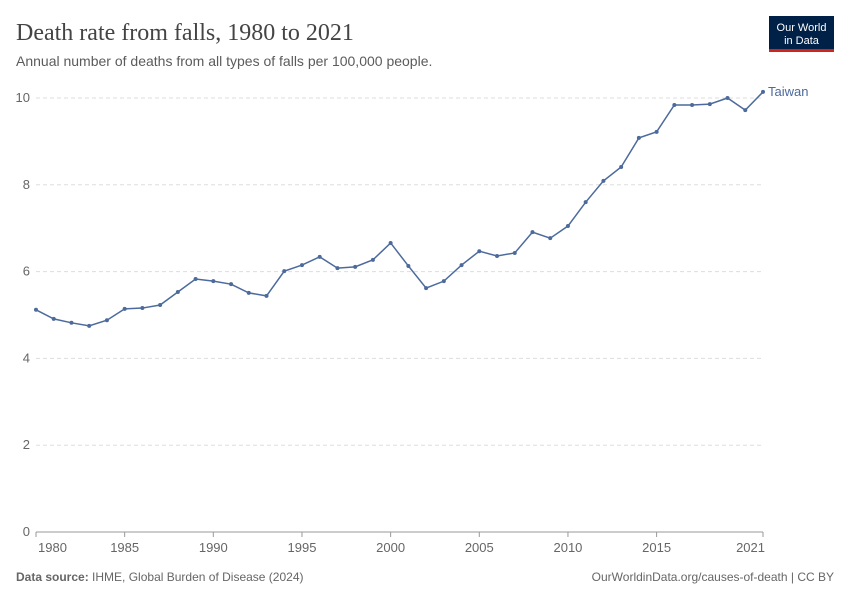 The height and width of the screenshot is (600, 850). Describe the element at coordinates (656, 547) in the screenshot. I see `x-tick-label: 2015` at that location.